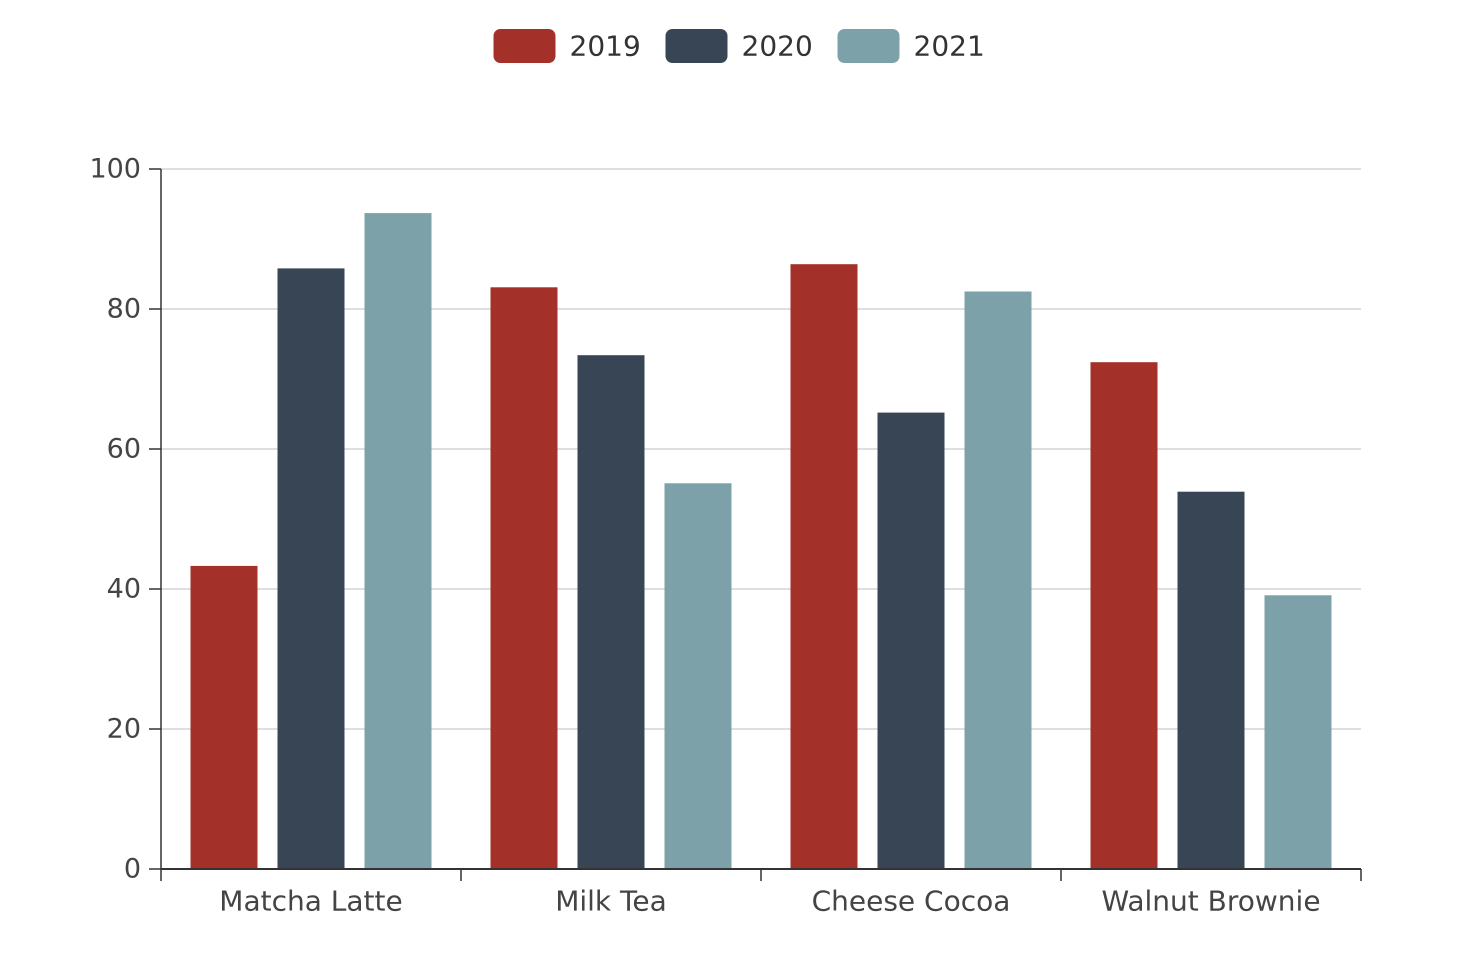  What do you see at coordinates (605, 46) in the screenshot?
I see `legend-label: 2019` at bounding box center [605, 46].